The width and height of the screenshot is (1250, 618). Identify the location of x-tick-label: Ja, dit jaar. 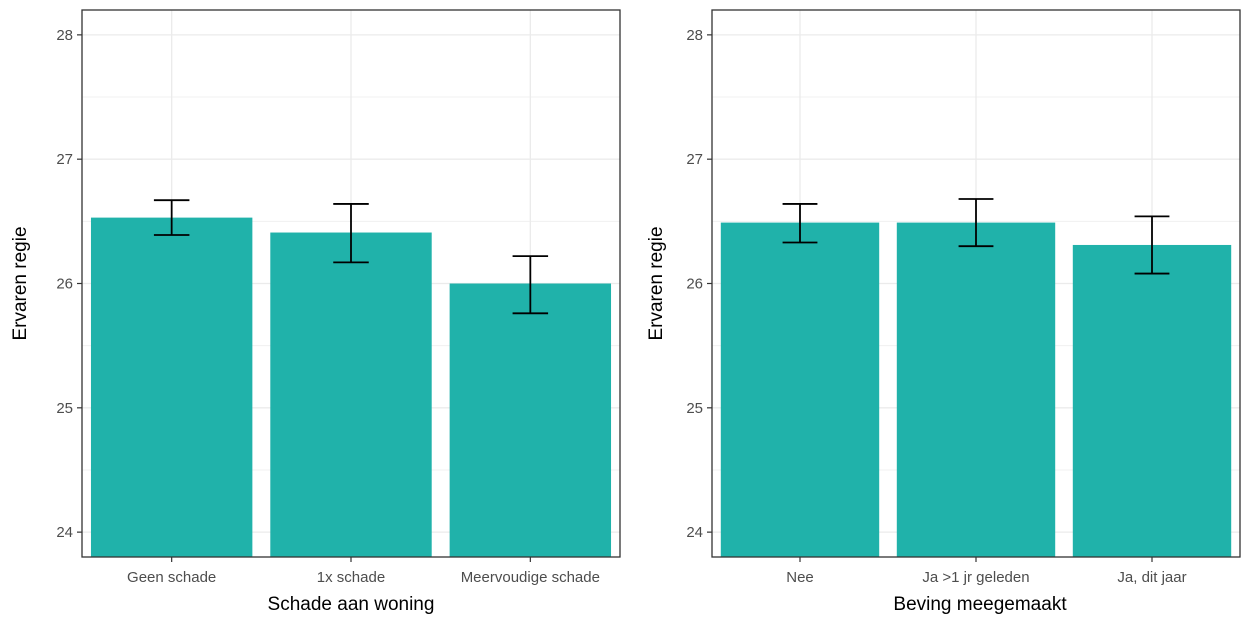
(1151, 577).